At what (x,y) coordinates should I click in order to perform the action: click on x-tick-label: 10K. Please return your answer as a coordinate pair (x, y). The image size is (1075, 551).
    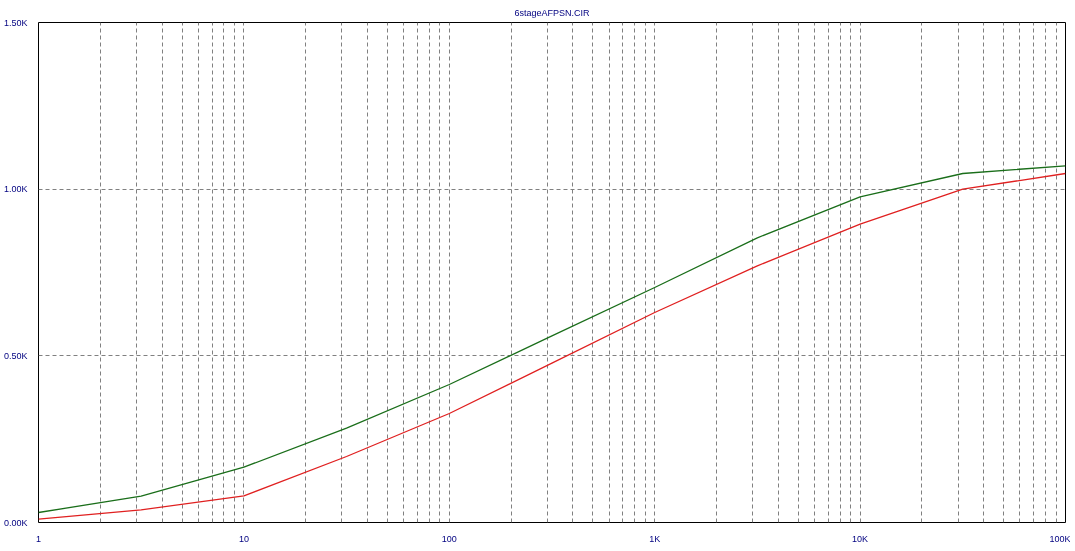
    Looking at the image, I should click on (860, 538).